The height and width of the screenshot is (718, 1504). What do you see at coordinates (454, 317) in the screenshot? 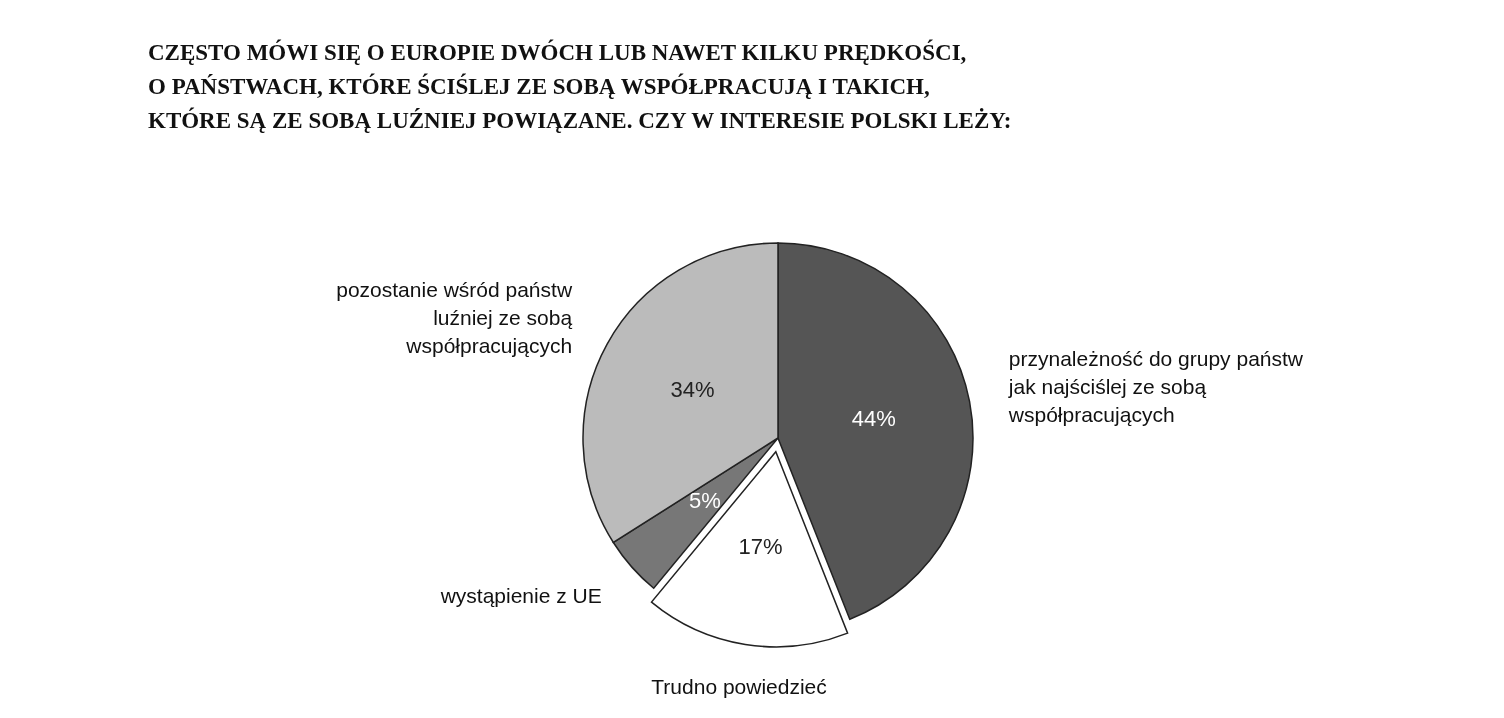
I see `slice-label: pozostanie wśród państw luźniej ze sobą współpracujących` at bounding box center [454, 317].